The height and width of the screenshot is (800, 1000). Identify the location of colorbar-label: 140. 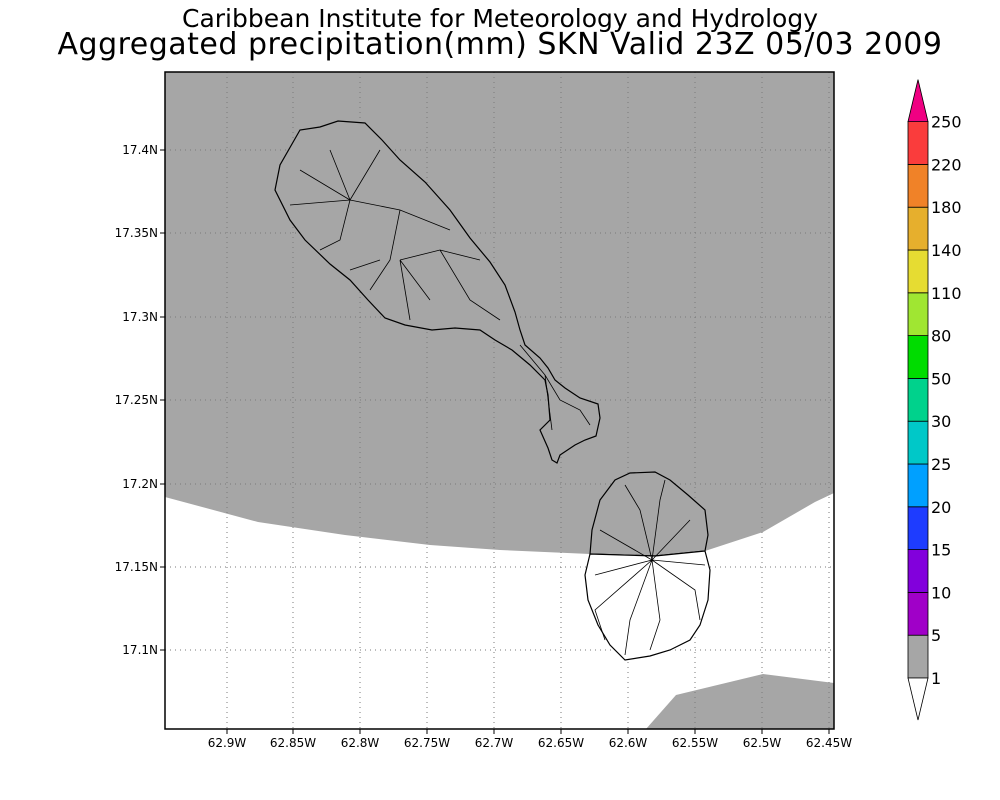
(946, 250).